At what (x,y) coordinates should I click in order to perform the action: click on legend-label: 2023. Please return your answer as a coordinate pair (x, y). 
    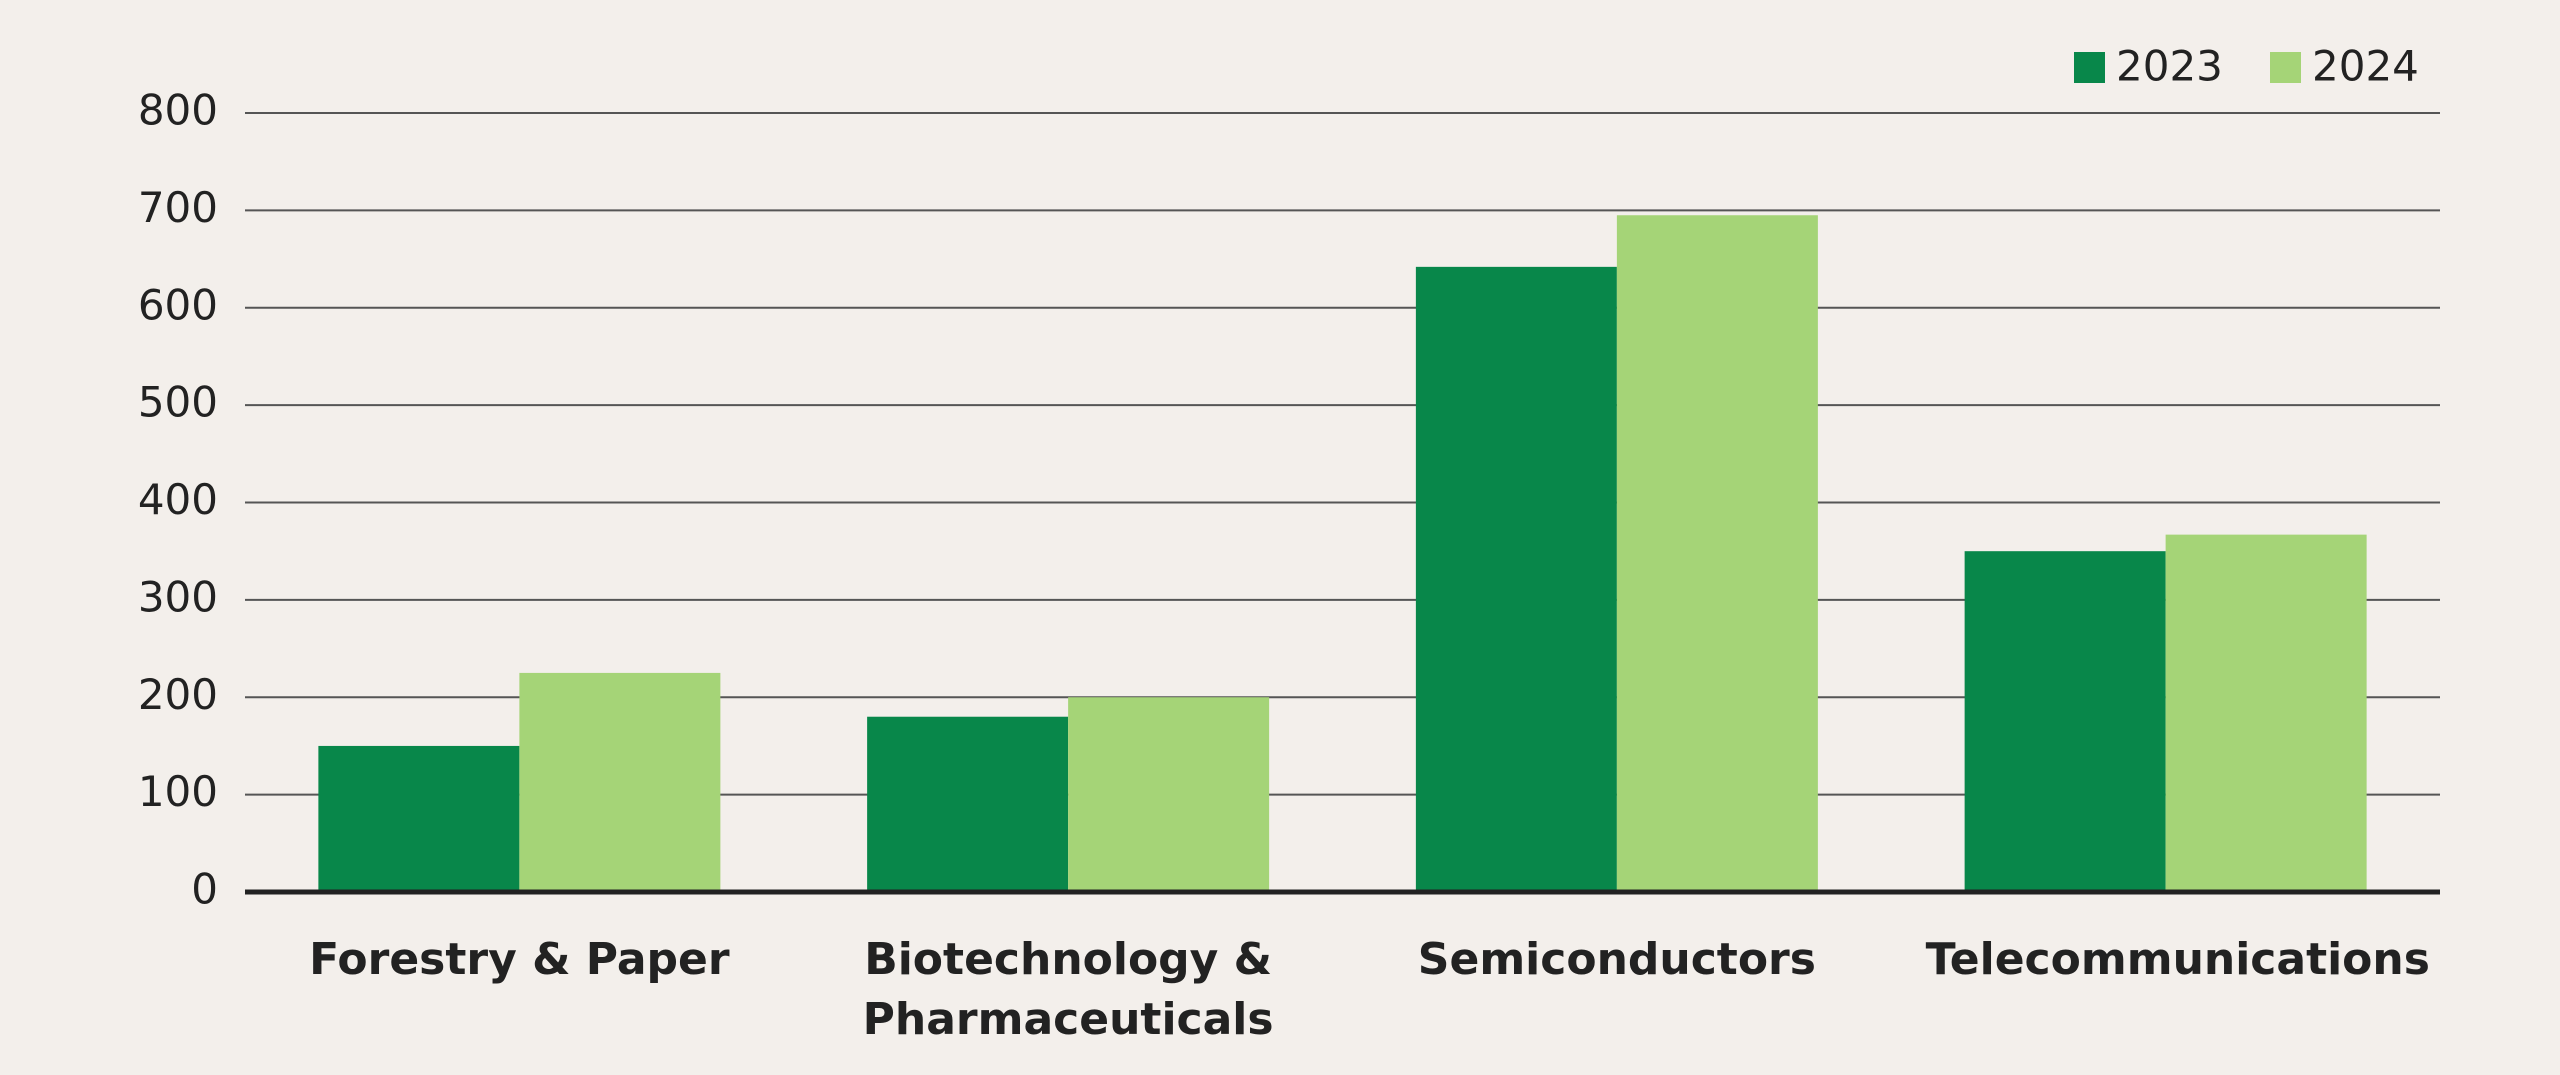
    Looking at the image, I should click on (2169, 66).